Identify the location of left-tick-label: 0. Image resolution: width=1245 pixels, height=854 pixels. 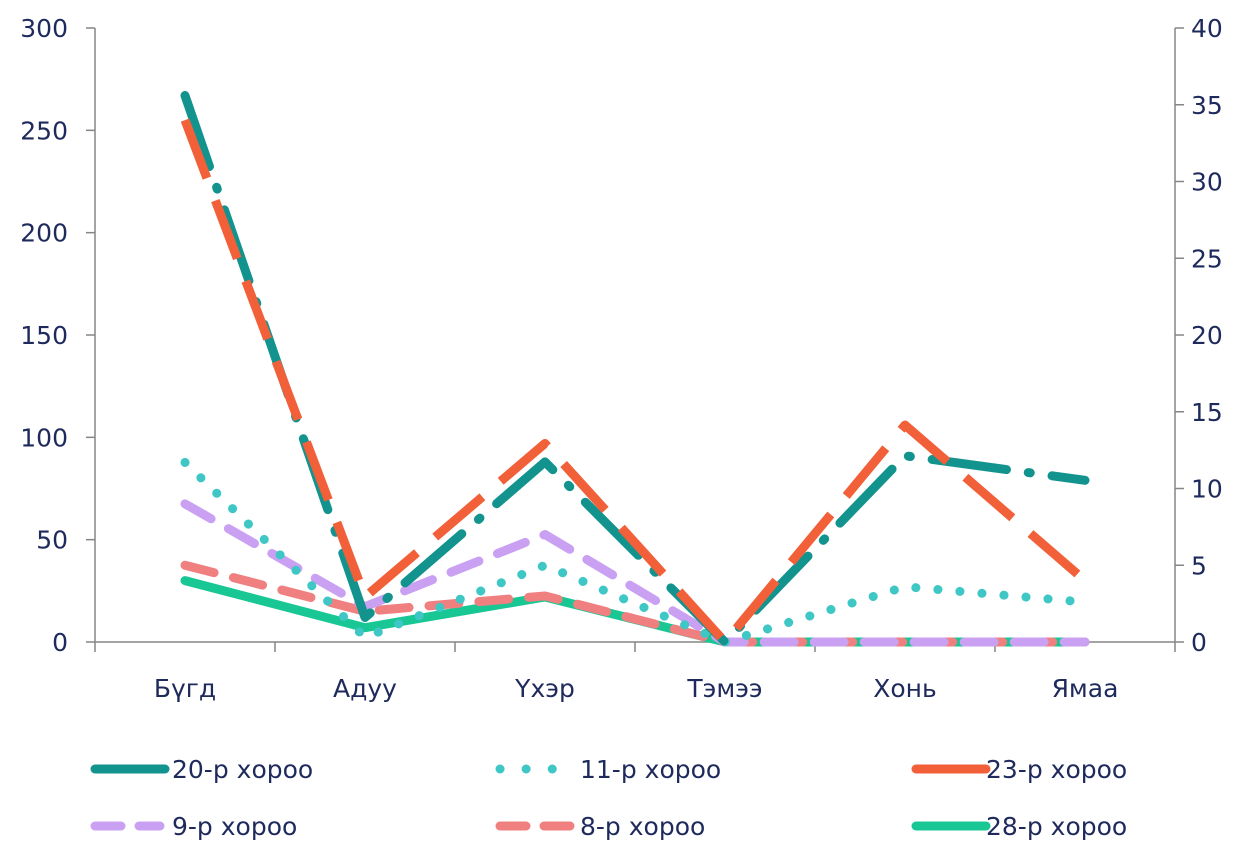
(60, 642).